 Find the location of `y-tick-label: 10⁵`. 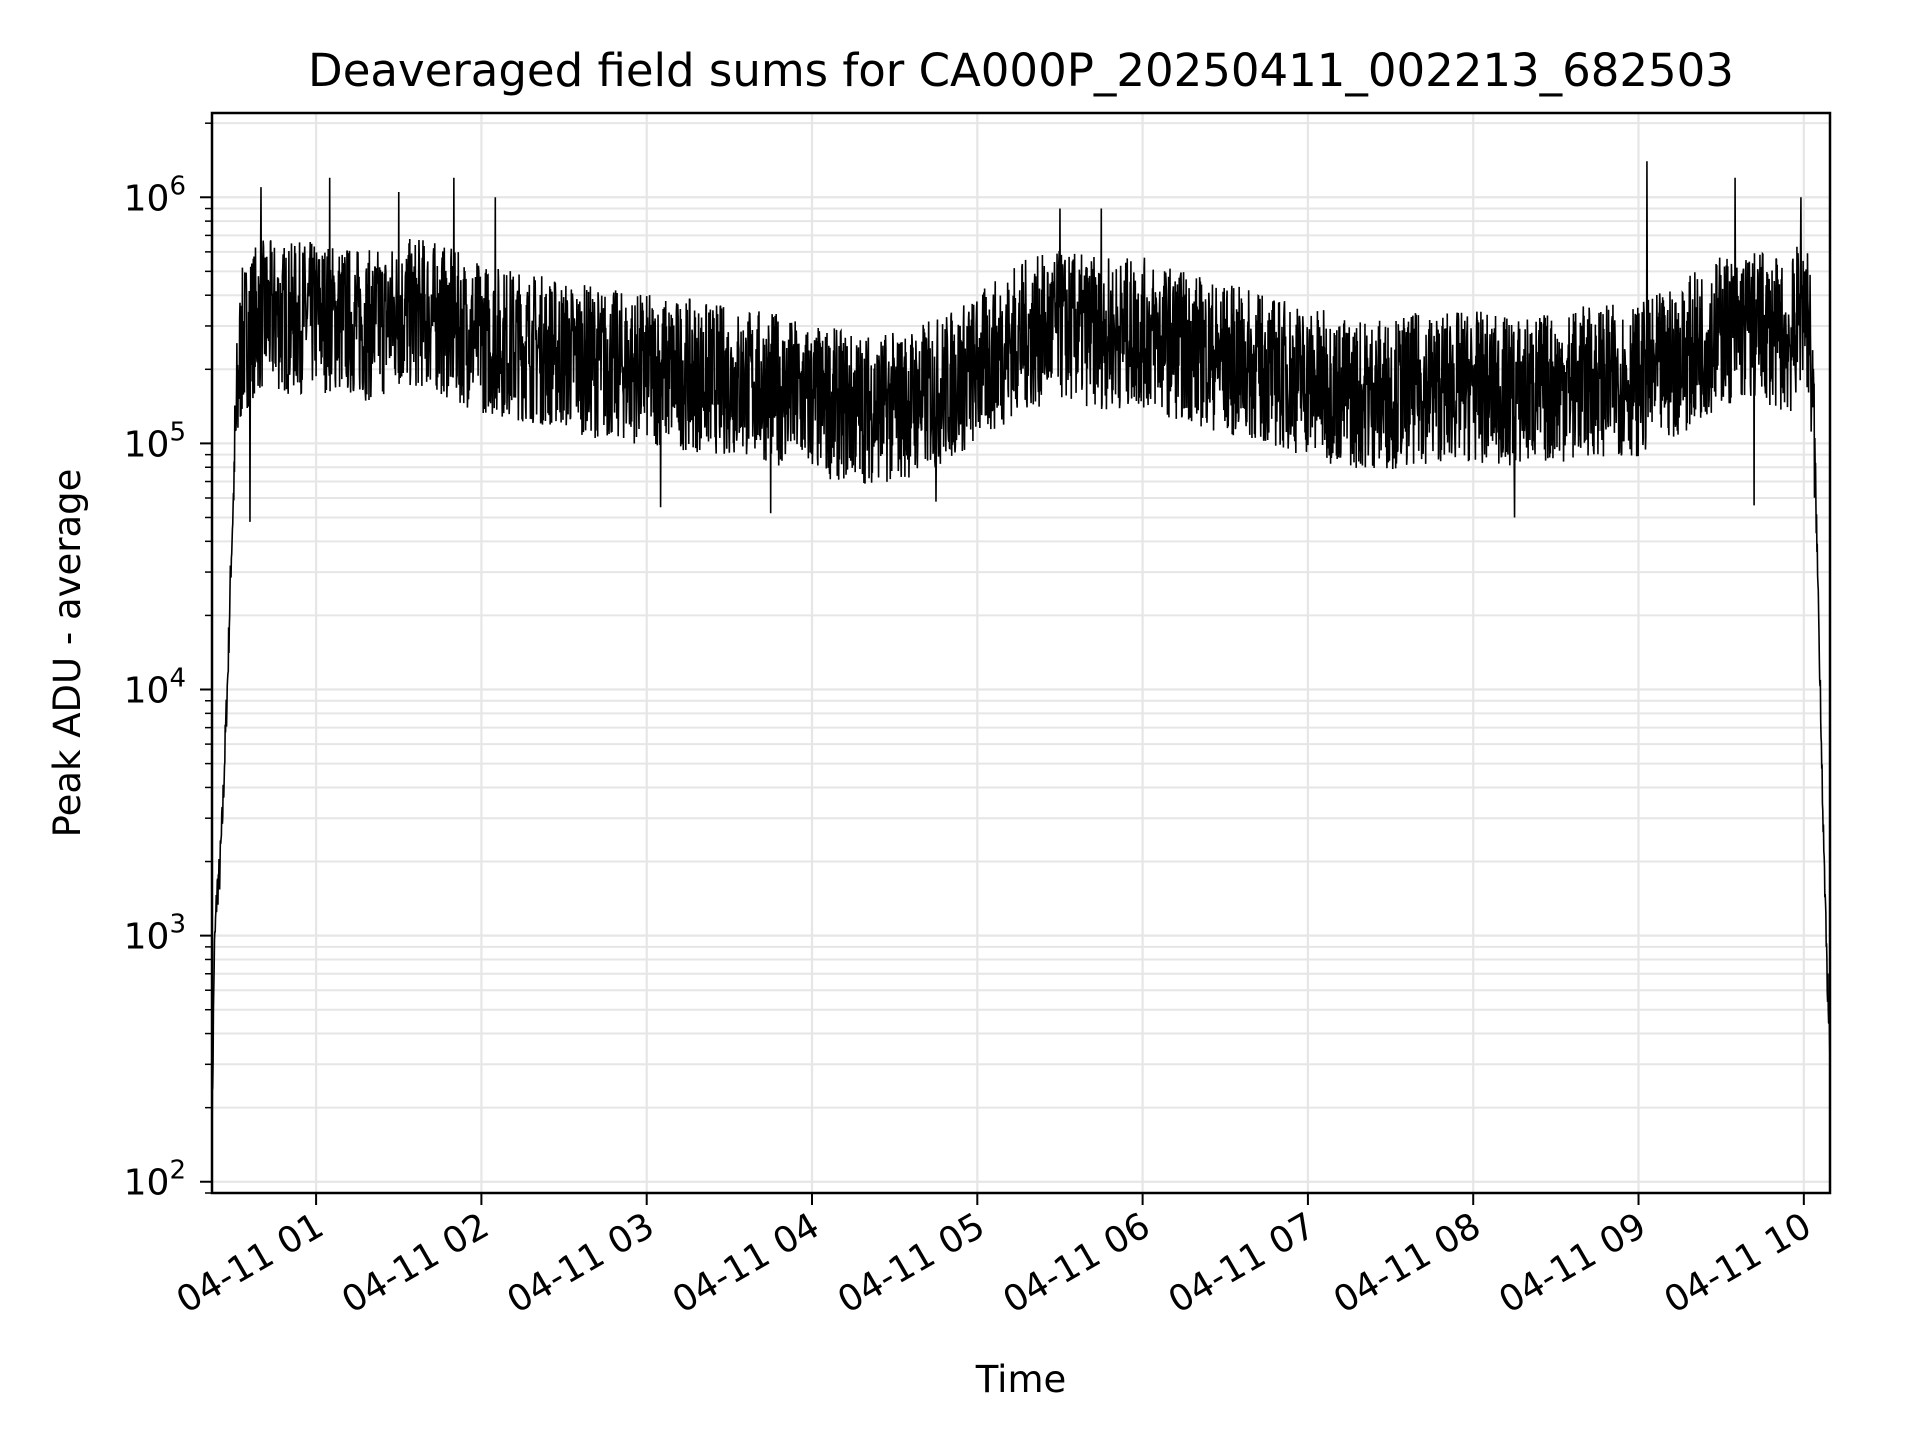

y-tick-label: 10⁵ is located at coordinates (155, 441).